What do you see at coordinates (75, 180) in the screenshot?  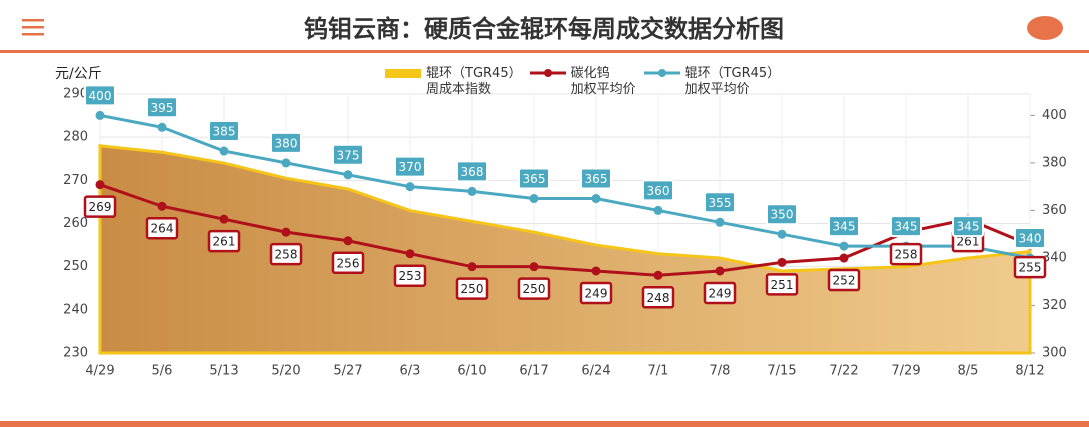 I see `y-tick-label: 270` at bounding box center [75, 180].